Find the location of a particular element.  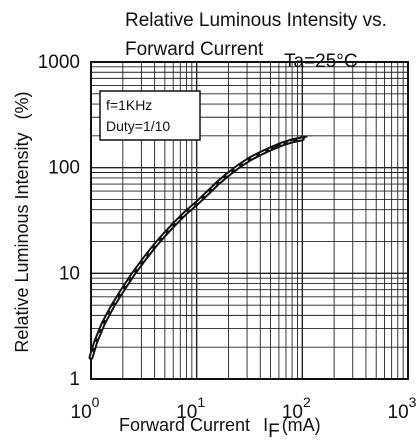

y-axis-label: Relative Luminous Intensity (%) is located at coordinates (22, 221).